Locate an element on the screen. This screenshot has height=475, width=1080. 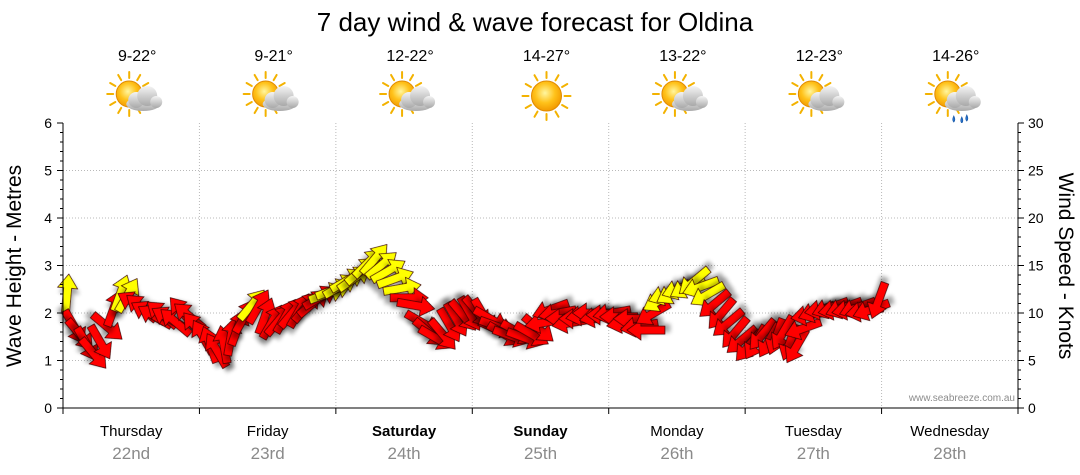
y-tick-label-right: 15 is located at coordinates (1036, 266).